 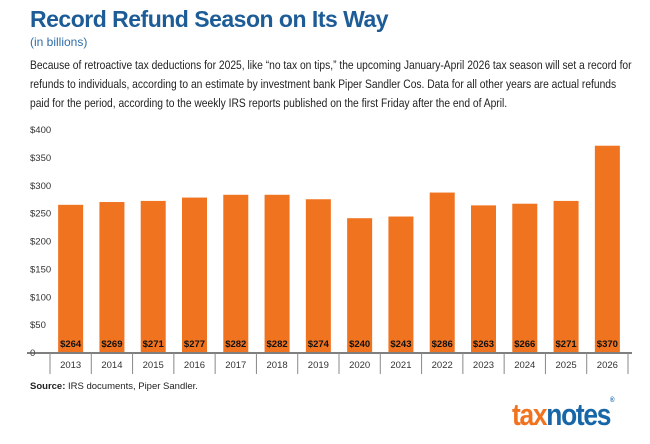 What do you see at coordinates (400, 365) in the screenshot?
I see `x-tick-label: 2021` at bounding box center [400, 365].